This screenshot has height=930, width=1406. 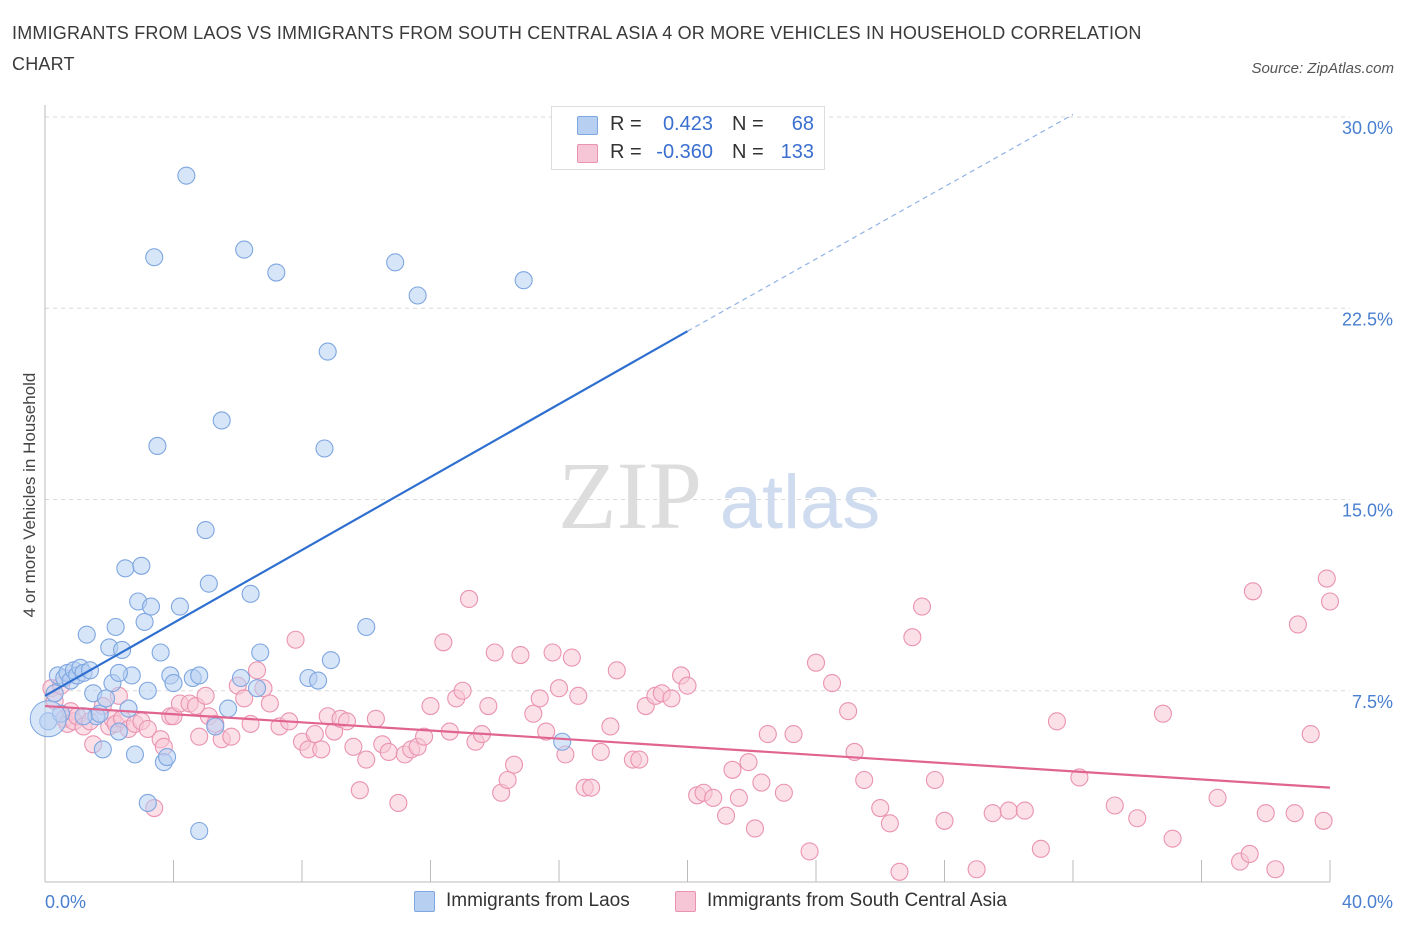 I want to click on r-label: R =, so click(x=626, y=124).